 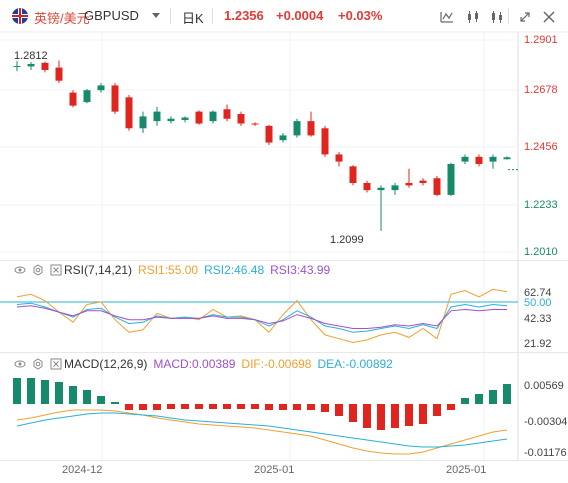 What do you see at coordinates (360, 15) in the screenshot?
I see `price-change-percent: +0.03%` at bounding box center [360, 15].